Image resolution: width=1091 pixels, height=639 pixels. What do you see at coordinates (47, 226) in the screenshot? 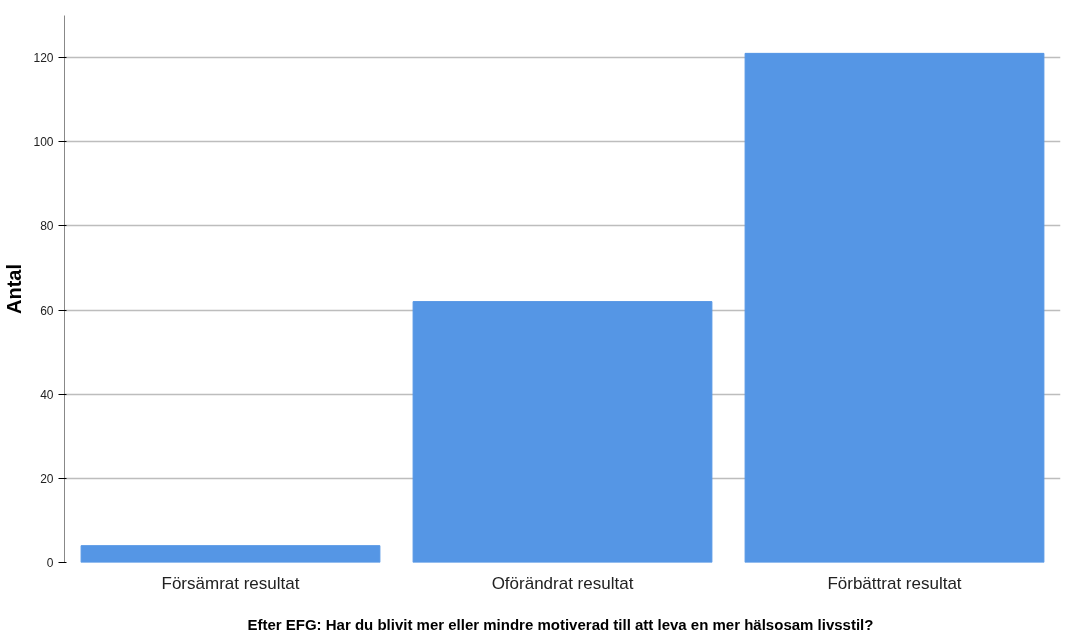
I see `y-tick-label: 80` at bounding box center [47, 226].